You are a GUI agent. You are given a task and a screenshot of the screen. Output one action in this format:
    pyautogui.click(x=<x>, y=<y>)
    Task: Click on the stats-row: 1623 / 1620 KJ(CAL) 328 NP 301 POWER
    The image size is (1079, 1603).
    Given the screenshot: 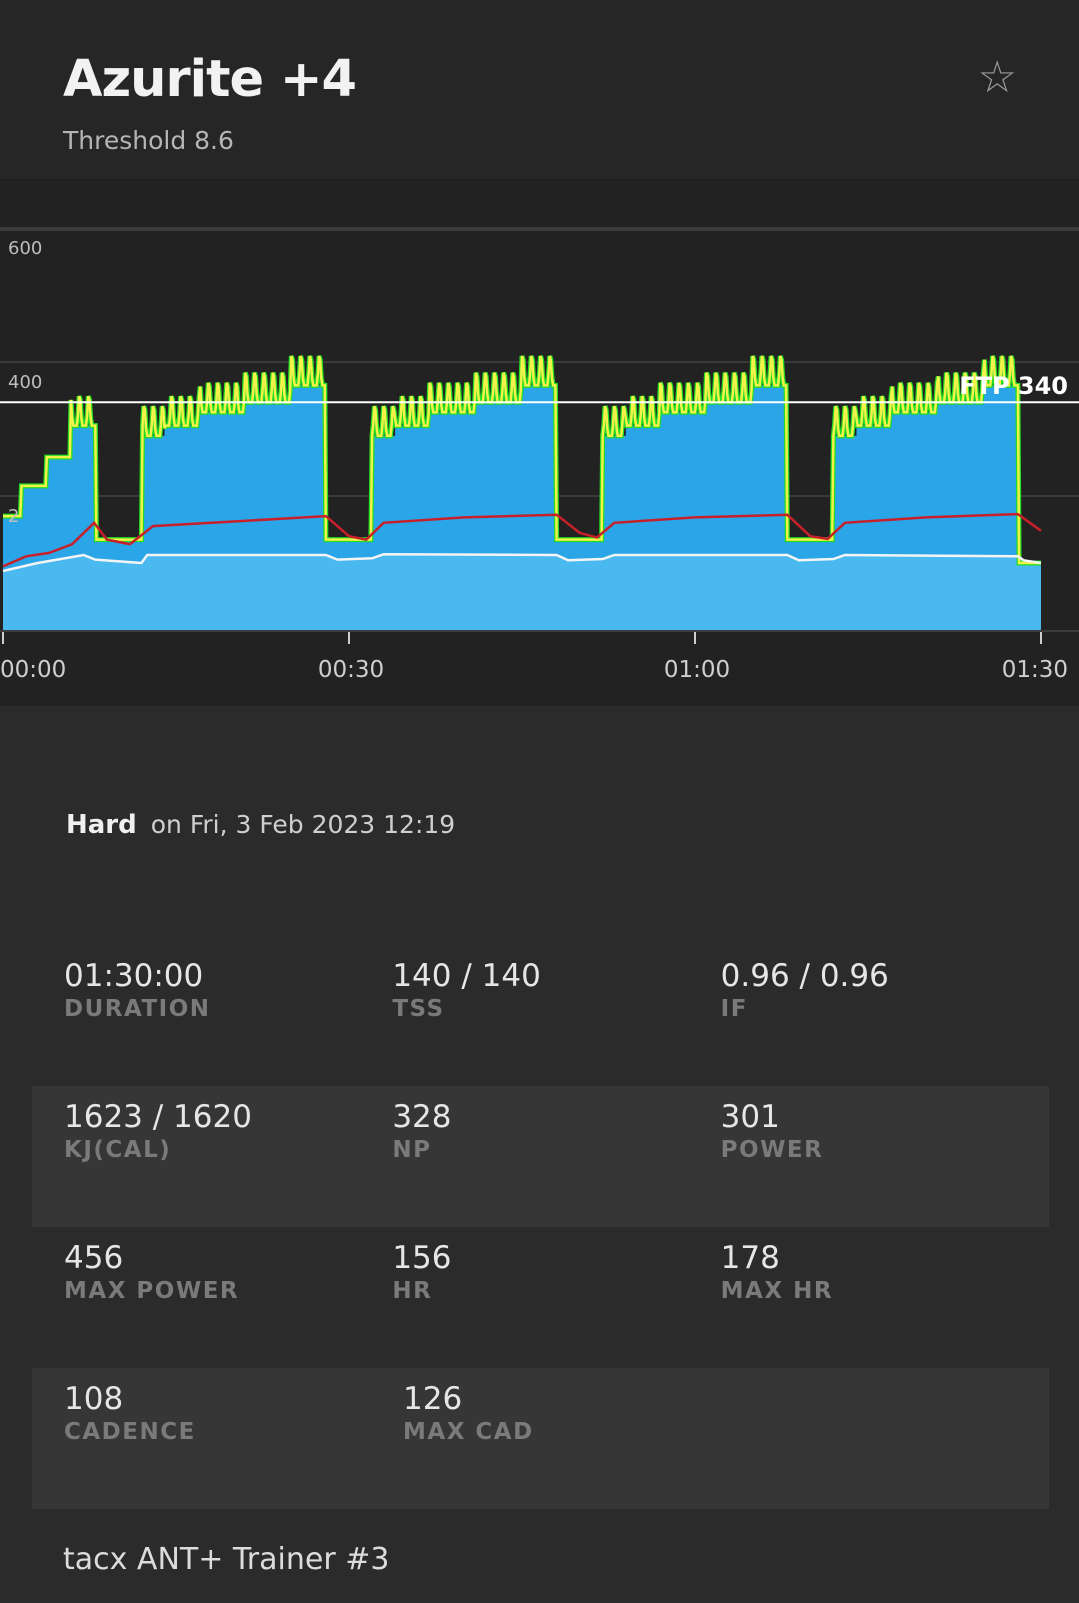 What is the action you would take?
    pyautogui.click(x=540, y=1156)
    